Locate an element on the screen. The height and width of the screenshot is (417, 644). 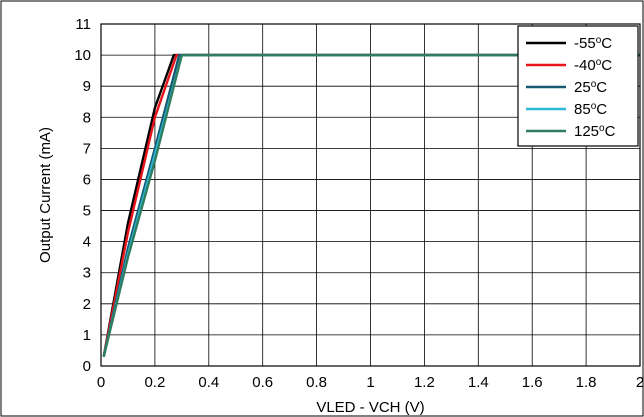
x-tick-label: 0.6 is located at coordinates (262, 382).